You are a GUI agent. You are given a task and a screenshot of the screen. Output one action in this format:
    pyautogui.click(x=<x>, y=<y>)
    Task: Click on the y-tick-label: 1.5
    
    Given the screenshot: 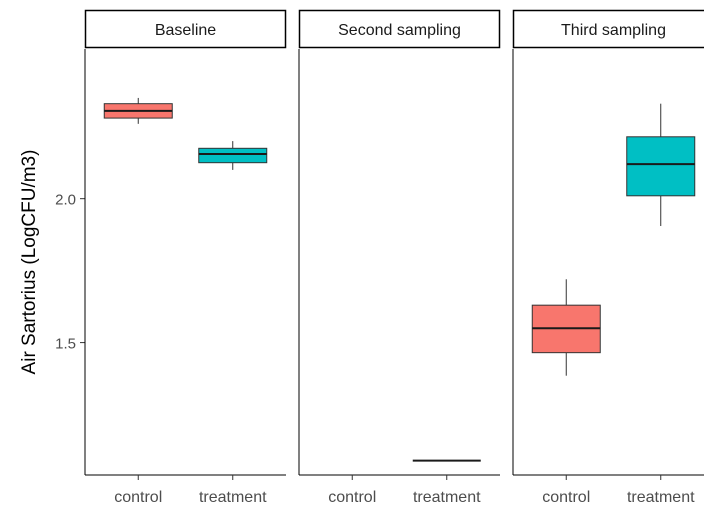 What is the action you would take?
    pyautogui.click(x=65, y=344)
    